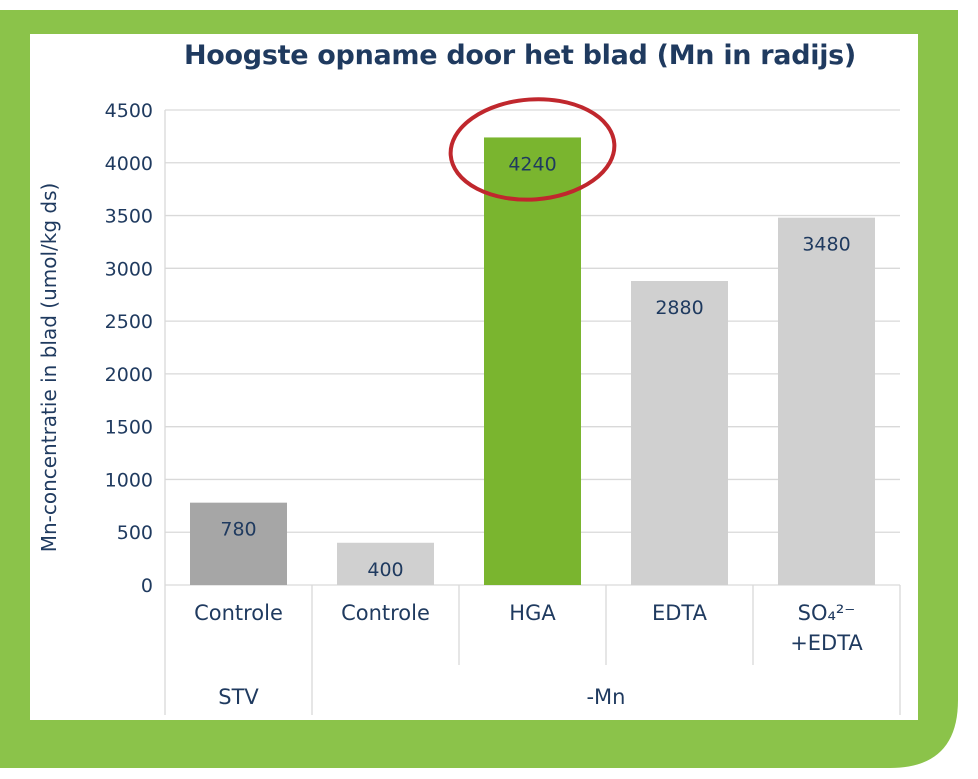 The image size is (978, 779). I want to click on y-tick-label: 4000, so click(129, 164).